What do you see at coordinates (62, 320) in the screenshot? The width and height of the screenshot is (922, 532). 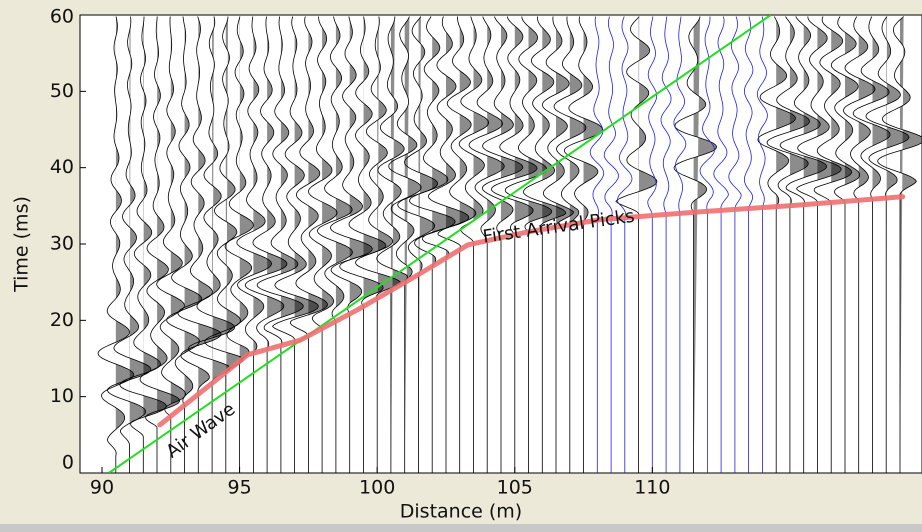 I see `y-tick-label: 20` at bounding box center [62, 320].